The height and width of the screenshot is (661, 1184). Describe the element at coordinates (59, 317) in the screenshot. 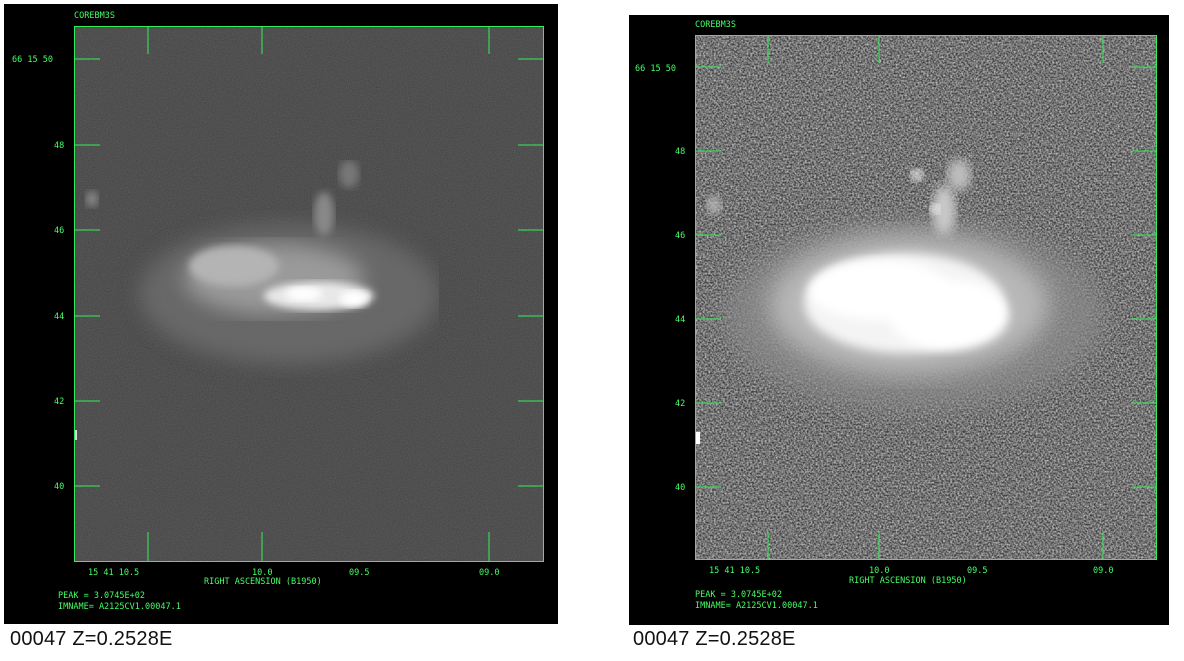

I see `left-dec-tick-label: 44` at that location.